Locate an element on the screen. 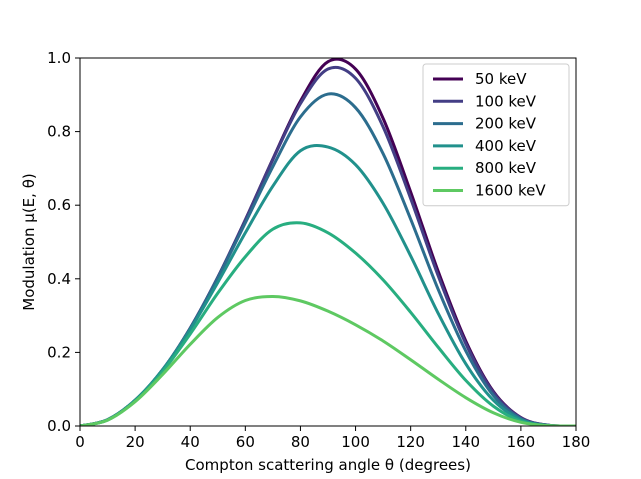 This screenshot has height=479, width=641. x-tick-label: 100 is located at coordinates (355, 442).